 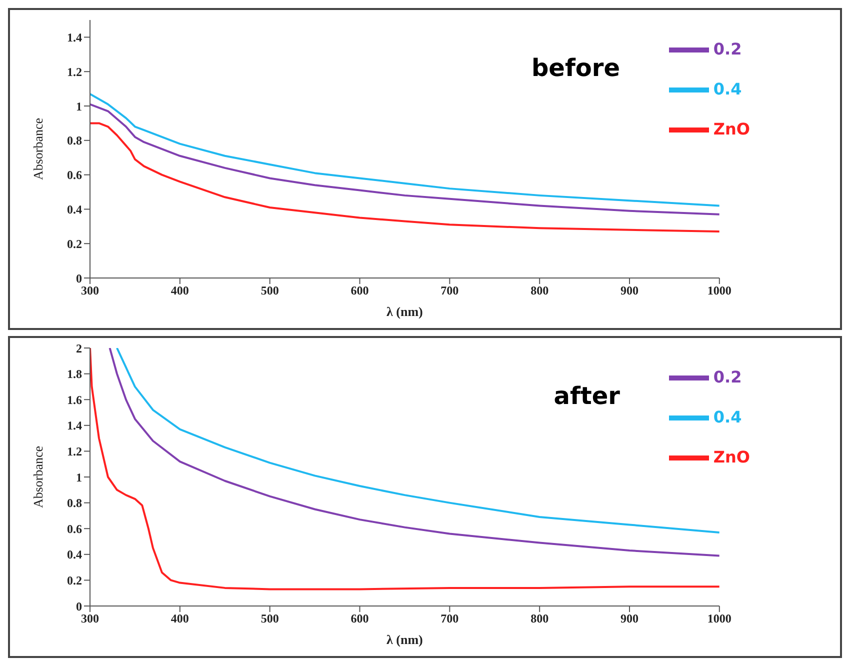 What do you see at coordinates (576, 68) in the screenshot?
I see `annotation: before` at bounding box center [576, 68].